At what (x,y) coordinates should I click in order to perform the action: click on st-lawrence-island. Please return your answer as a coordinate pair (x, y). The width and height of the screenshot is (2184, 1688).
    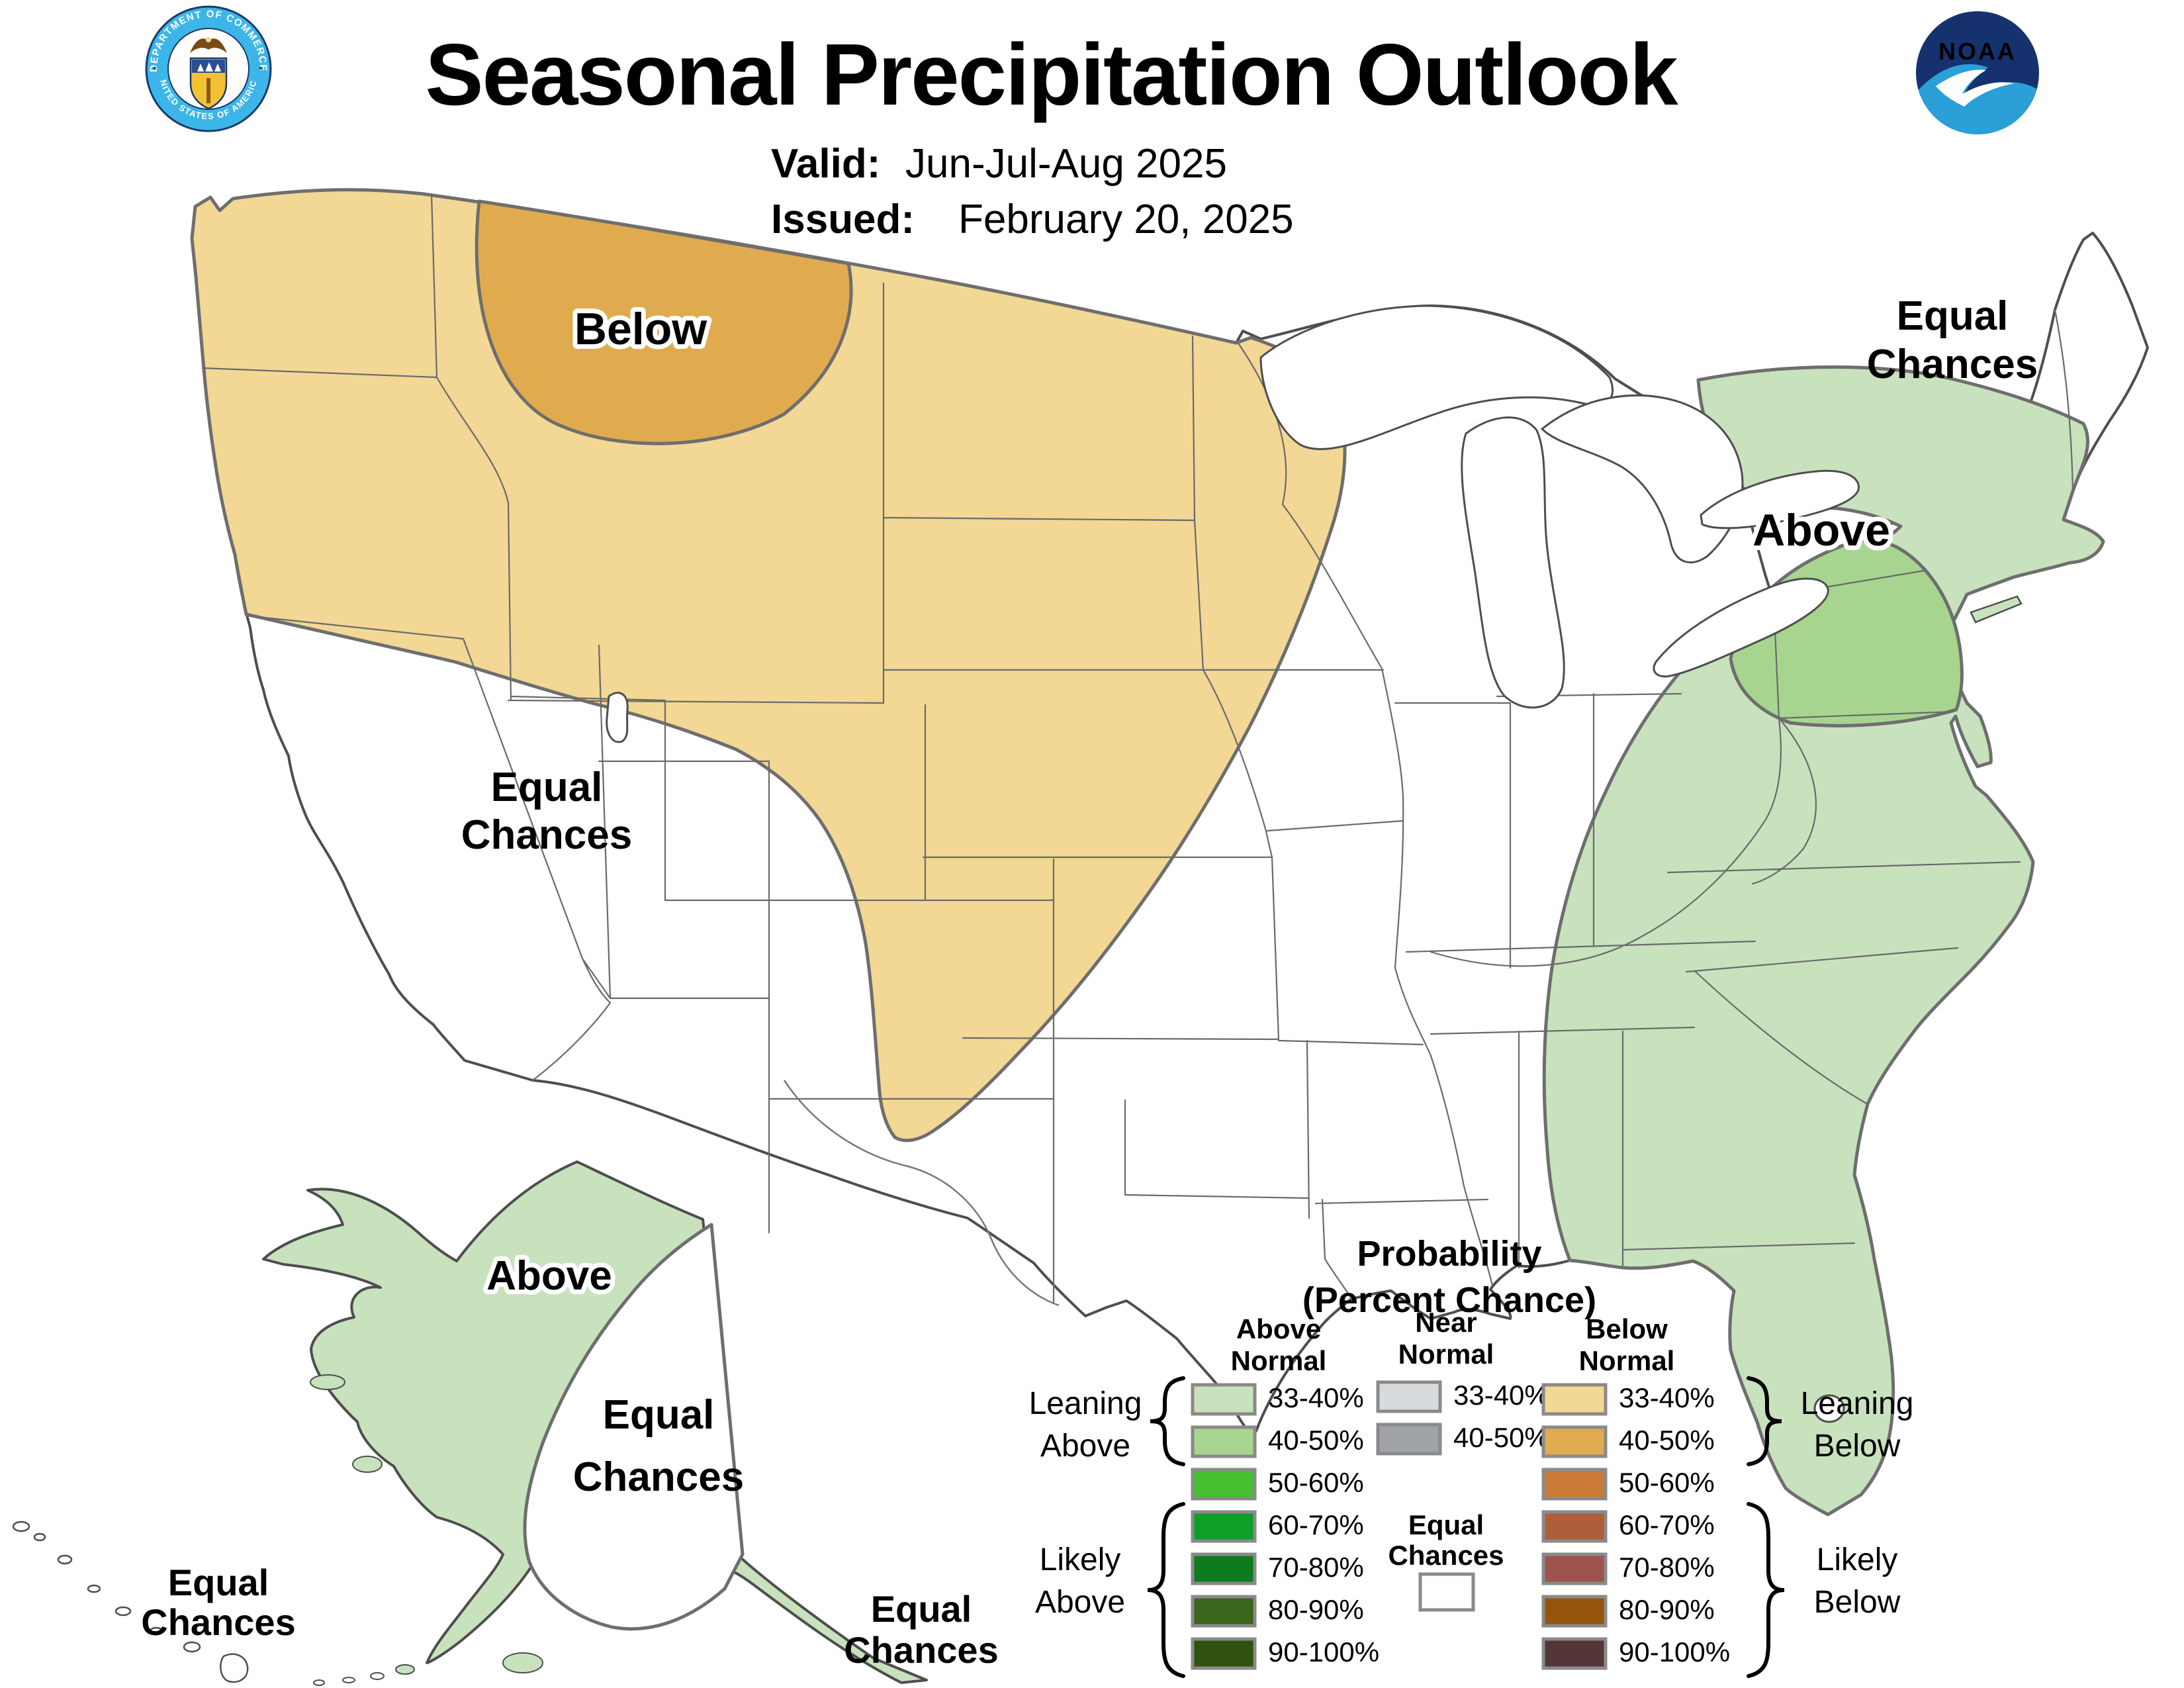
    Looking at the image, I should click on (327, 1382).